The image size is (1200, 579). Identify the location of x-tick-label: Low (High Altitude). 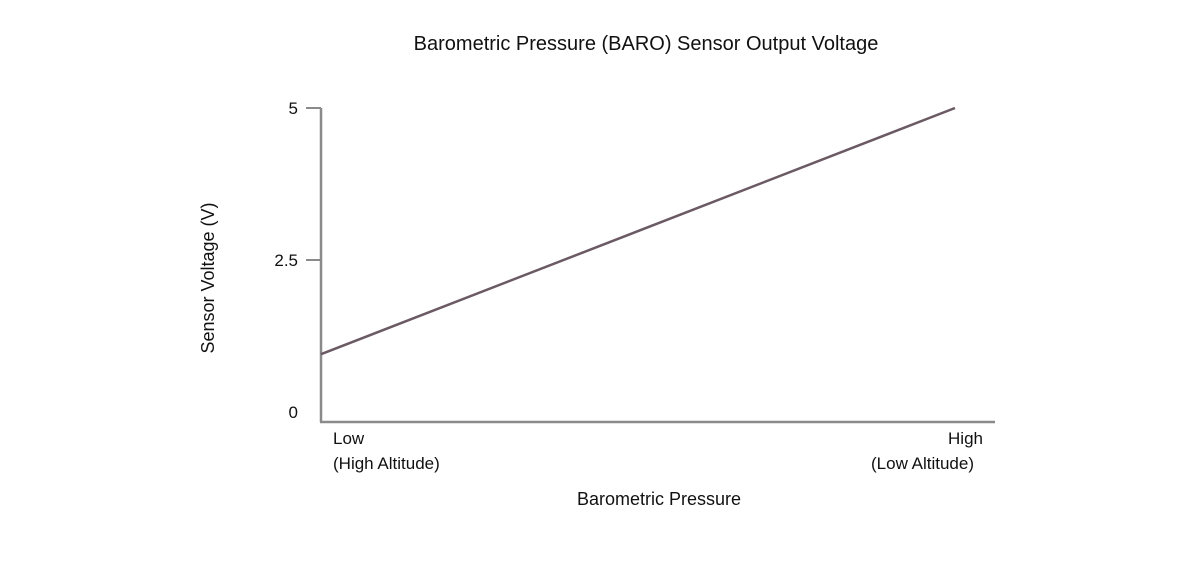
(386, 451).